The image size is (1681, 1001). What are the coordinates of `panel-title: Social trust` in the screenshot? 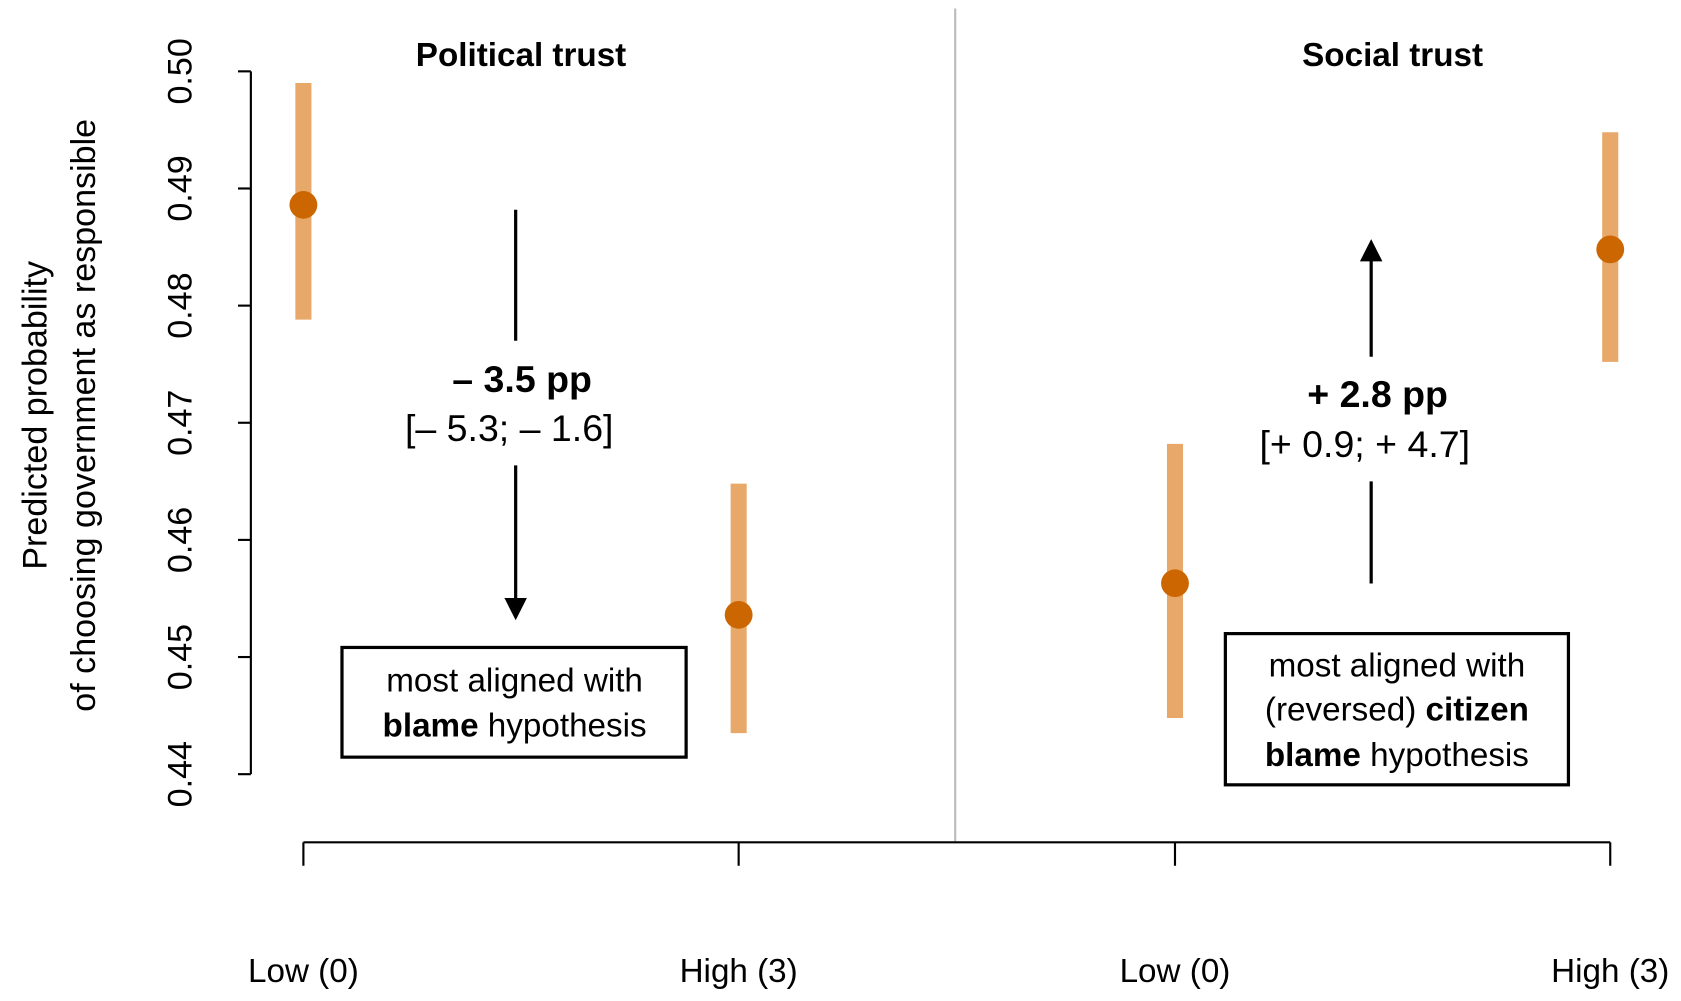 It's located at (1392, 55).